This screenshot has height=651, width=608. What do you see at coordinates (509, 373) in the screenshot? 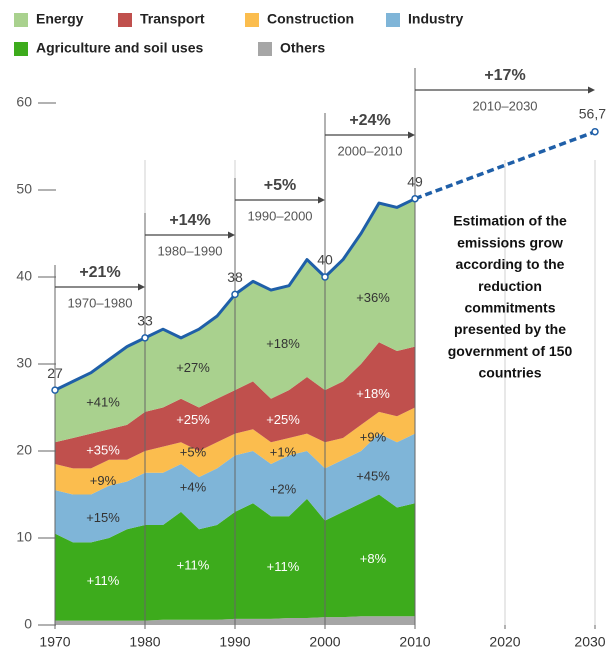
I see `note: countries` at bounding box center [509, 373].